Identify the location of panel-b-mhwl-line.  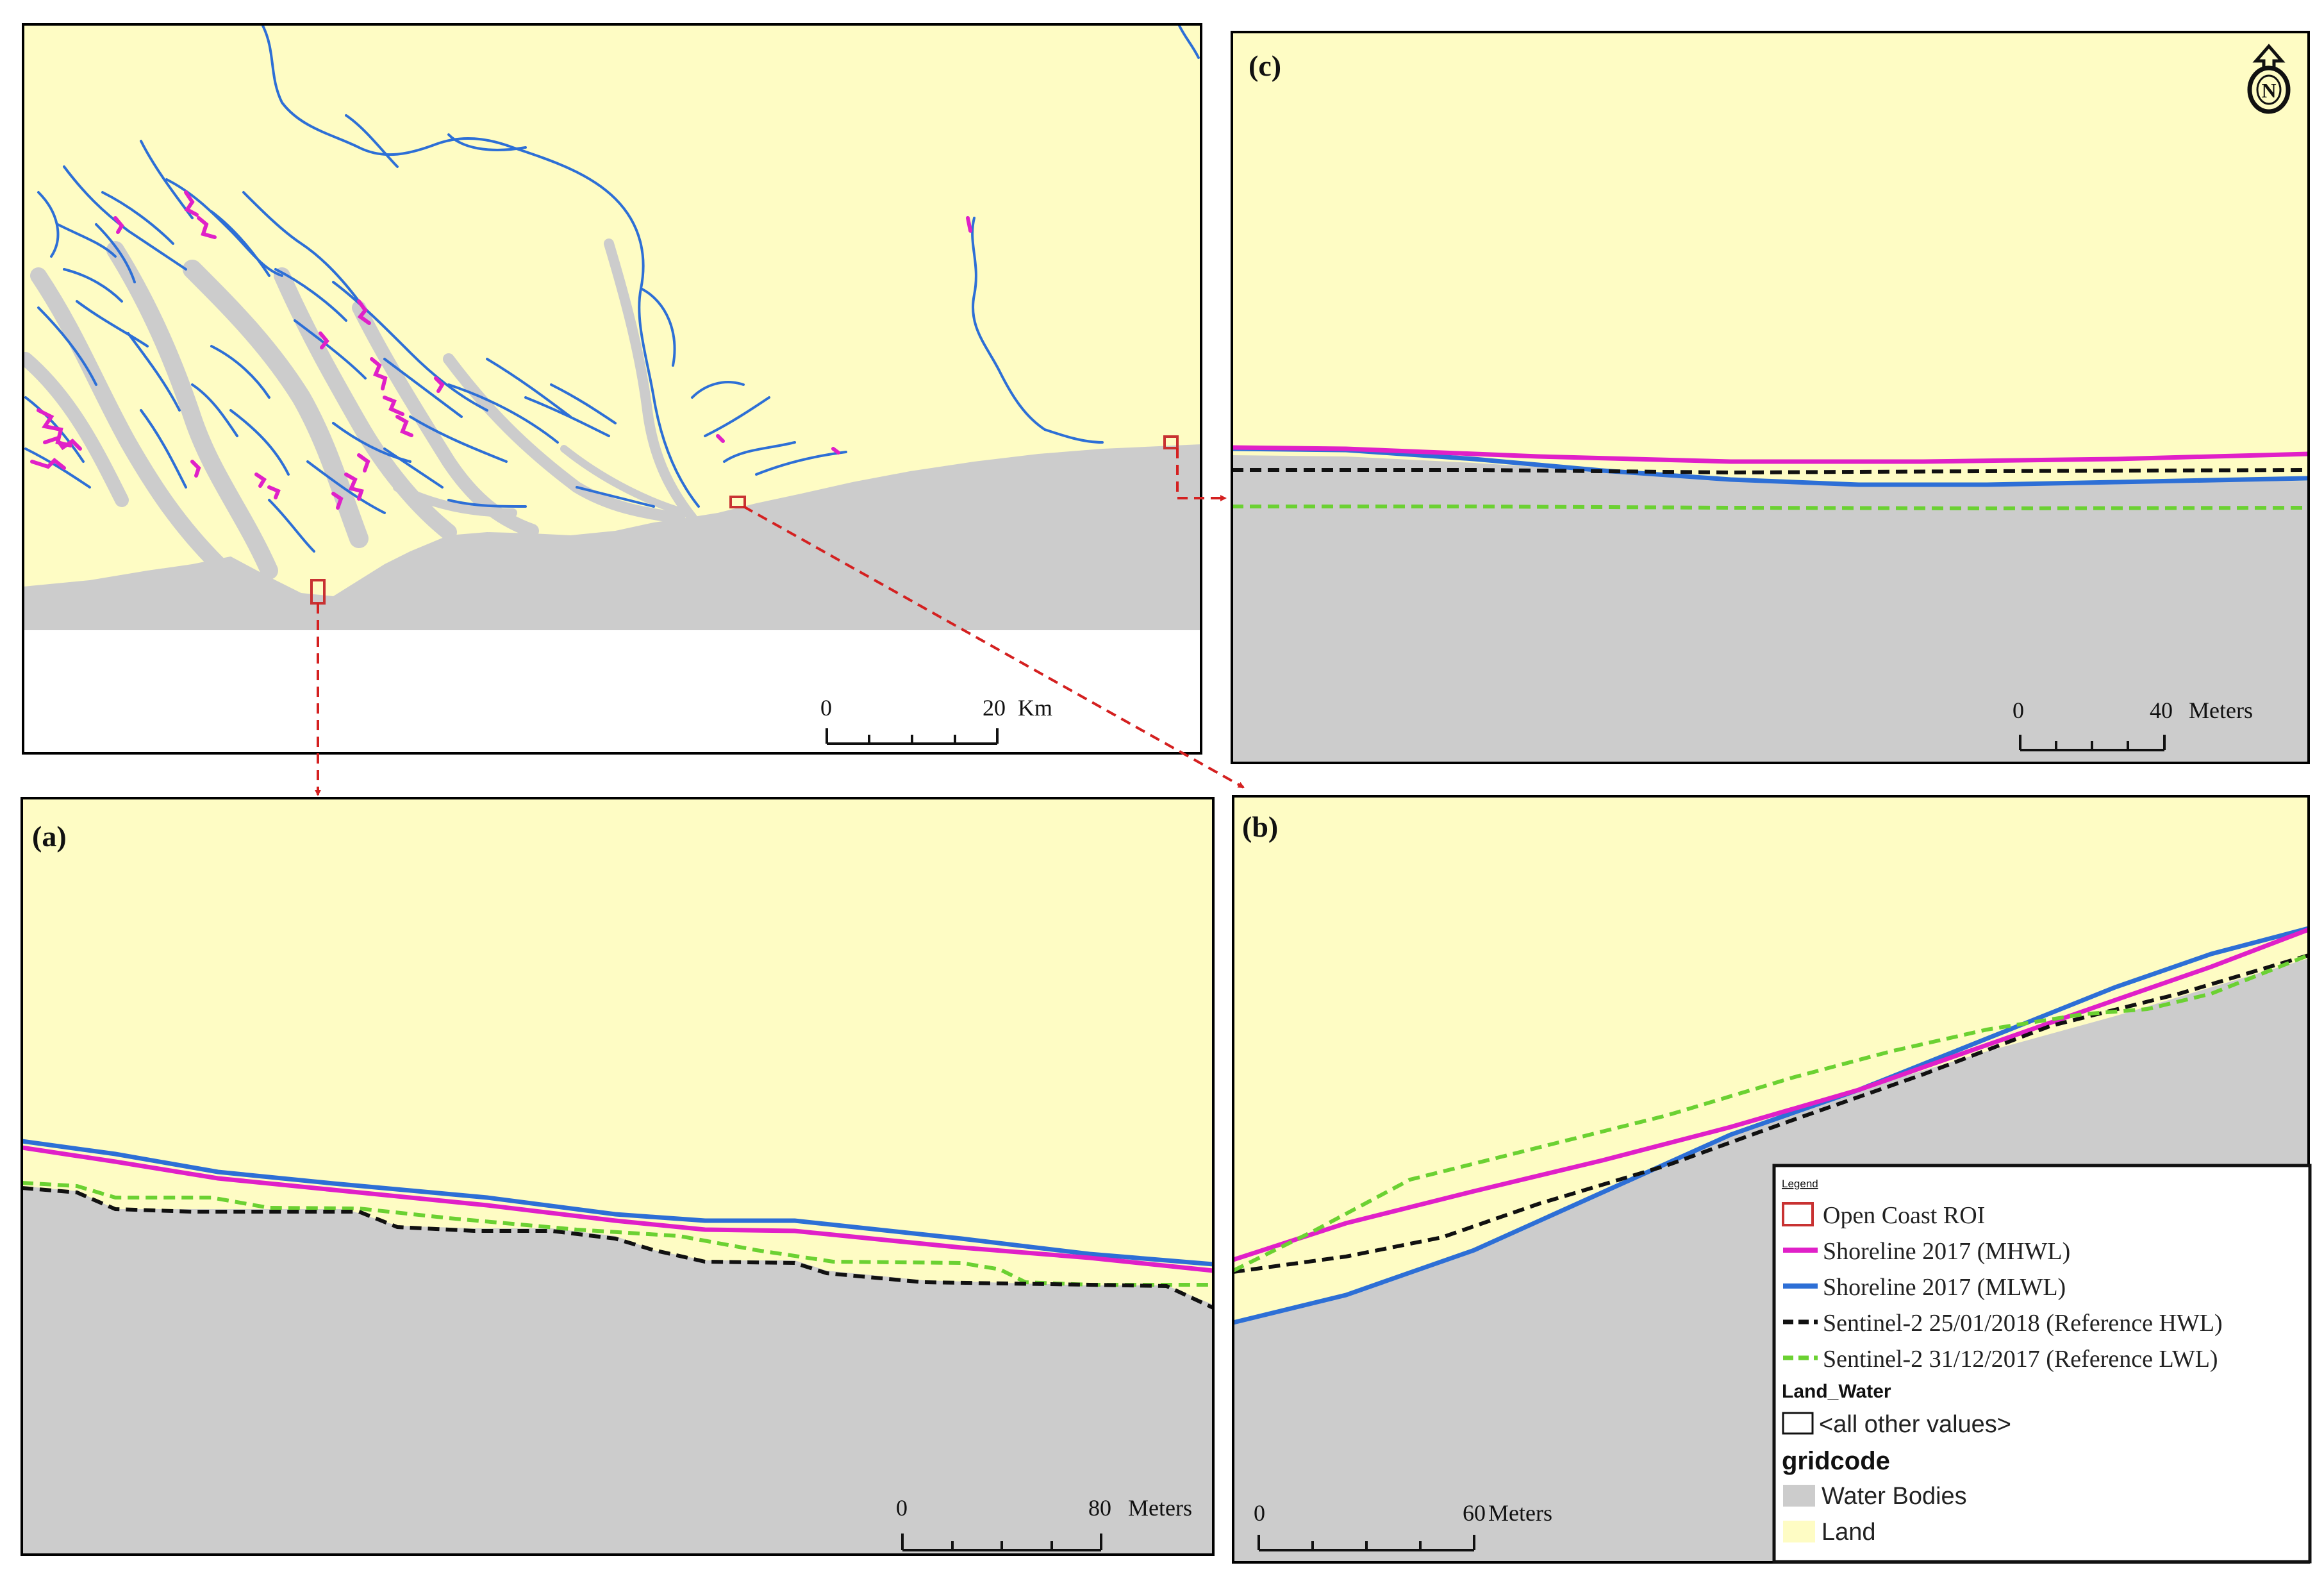
(1771, 1094).